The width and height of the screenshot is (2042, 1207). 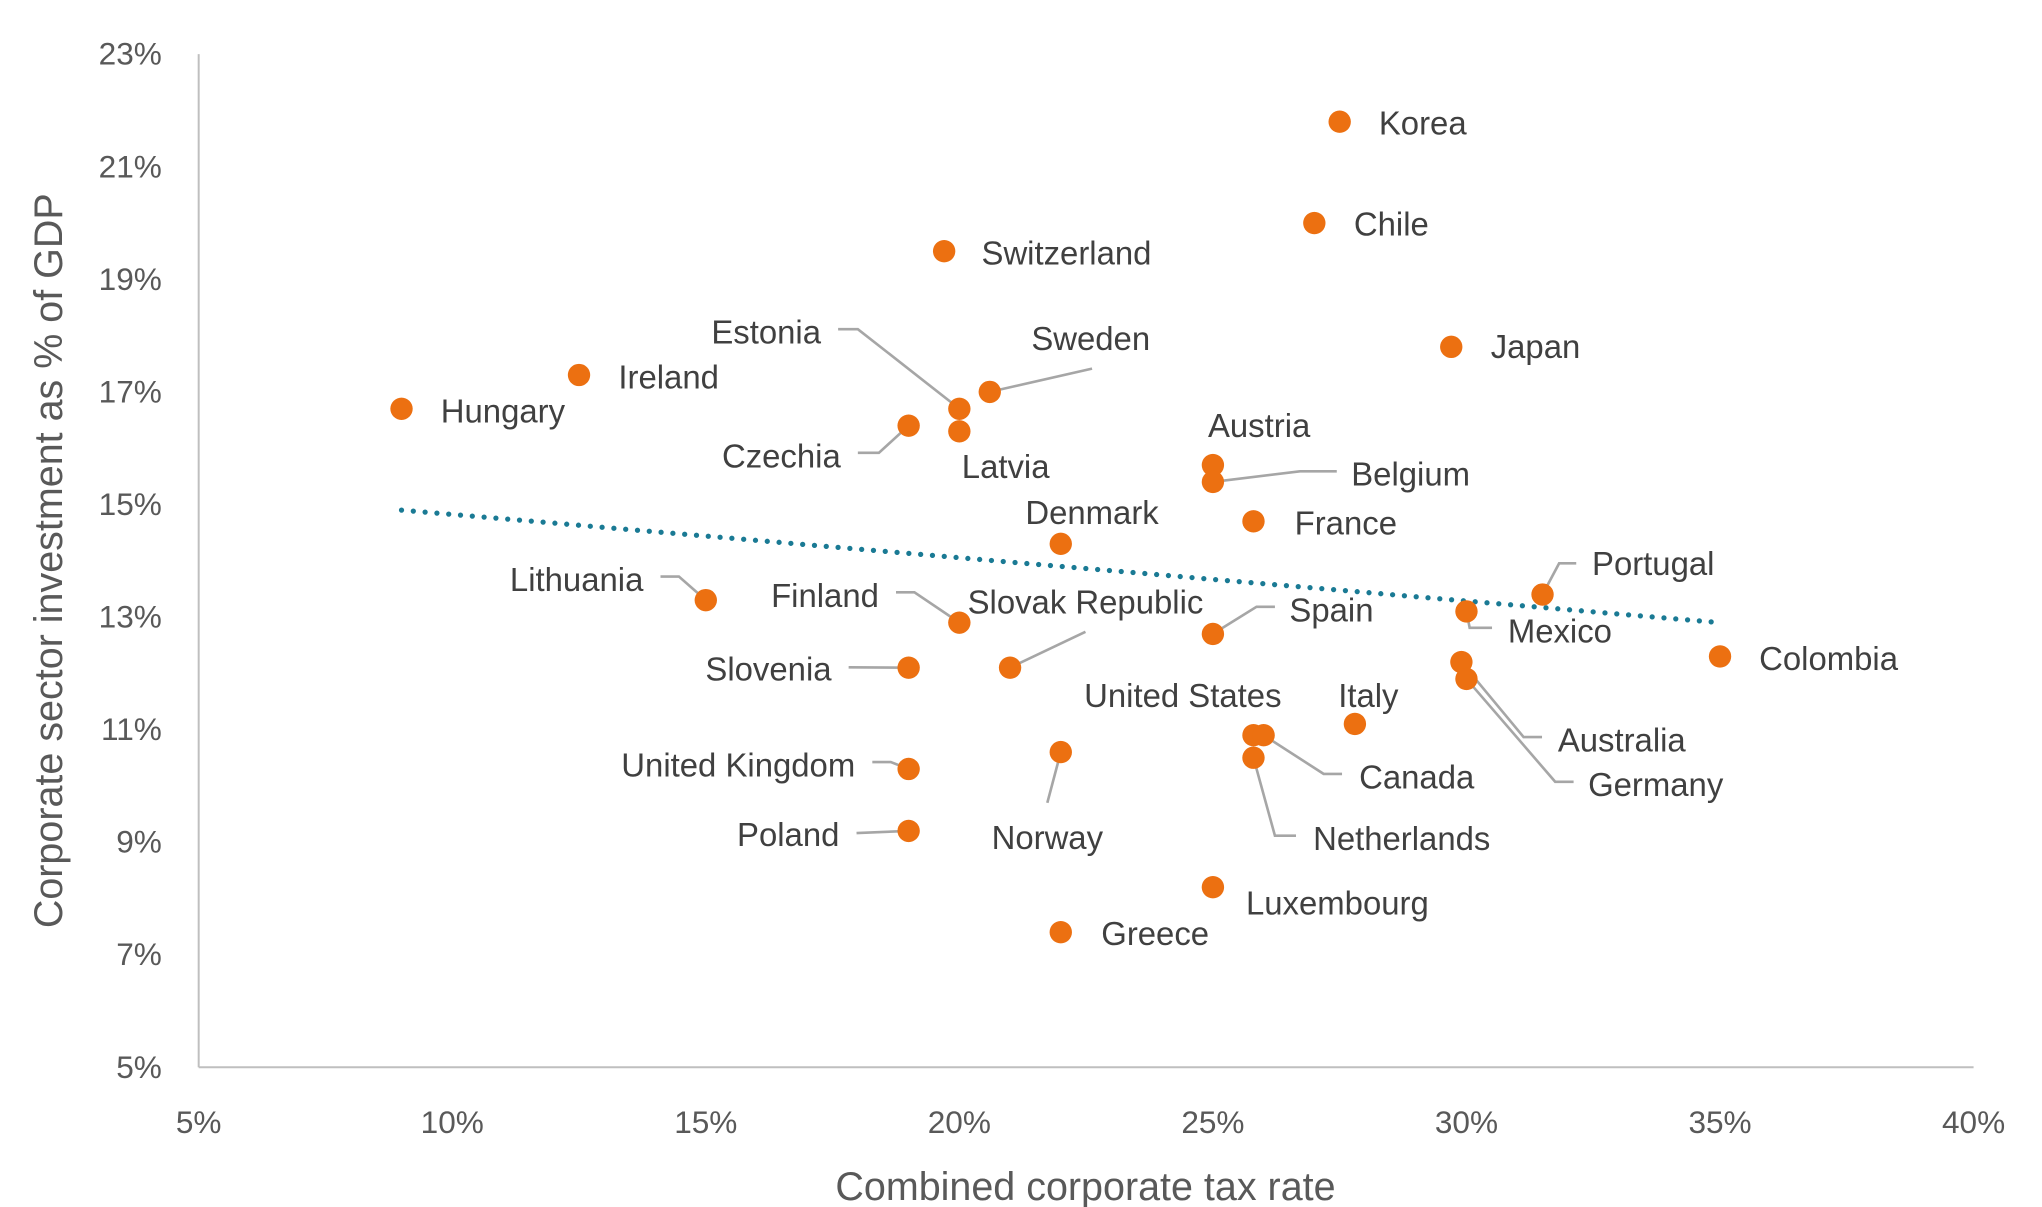 What do you see at coordinates (130, 54) in the screenshot?
I see `y-tick-label: 23%` at bounding box center [130, 54].